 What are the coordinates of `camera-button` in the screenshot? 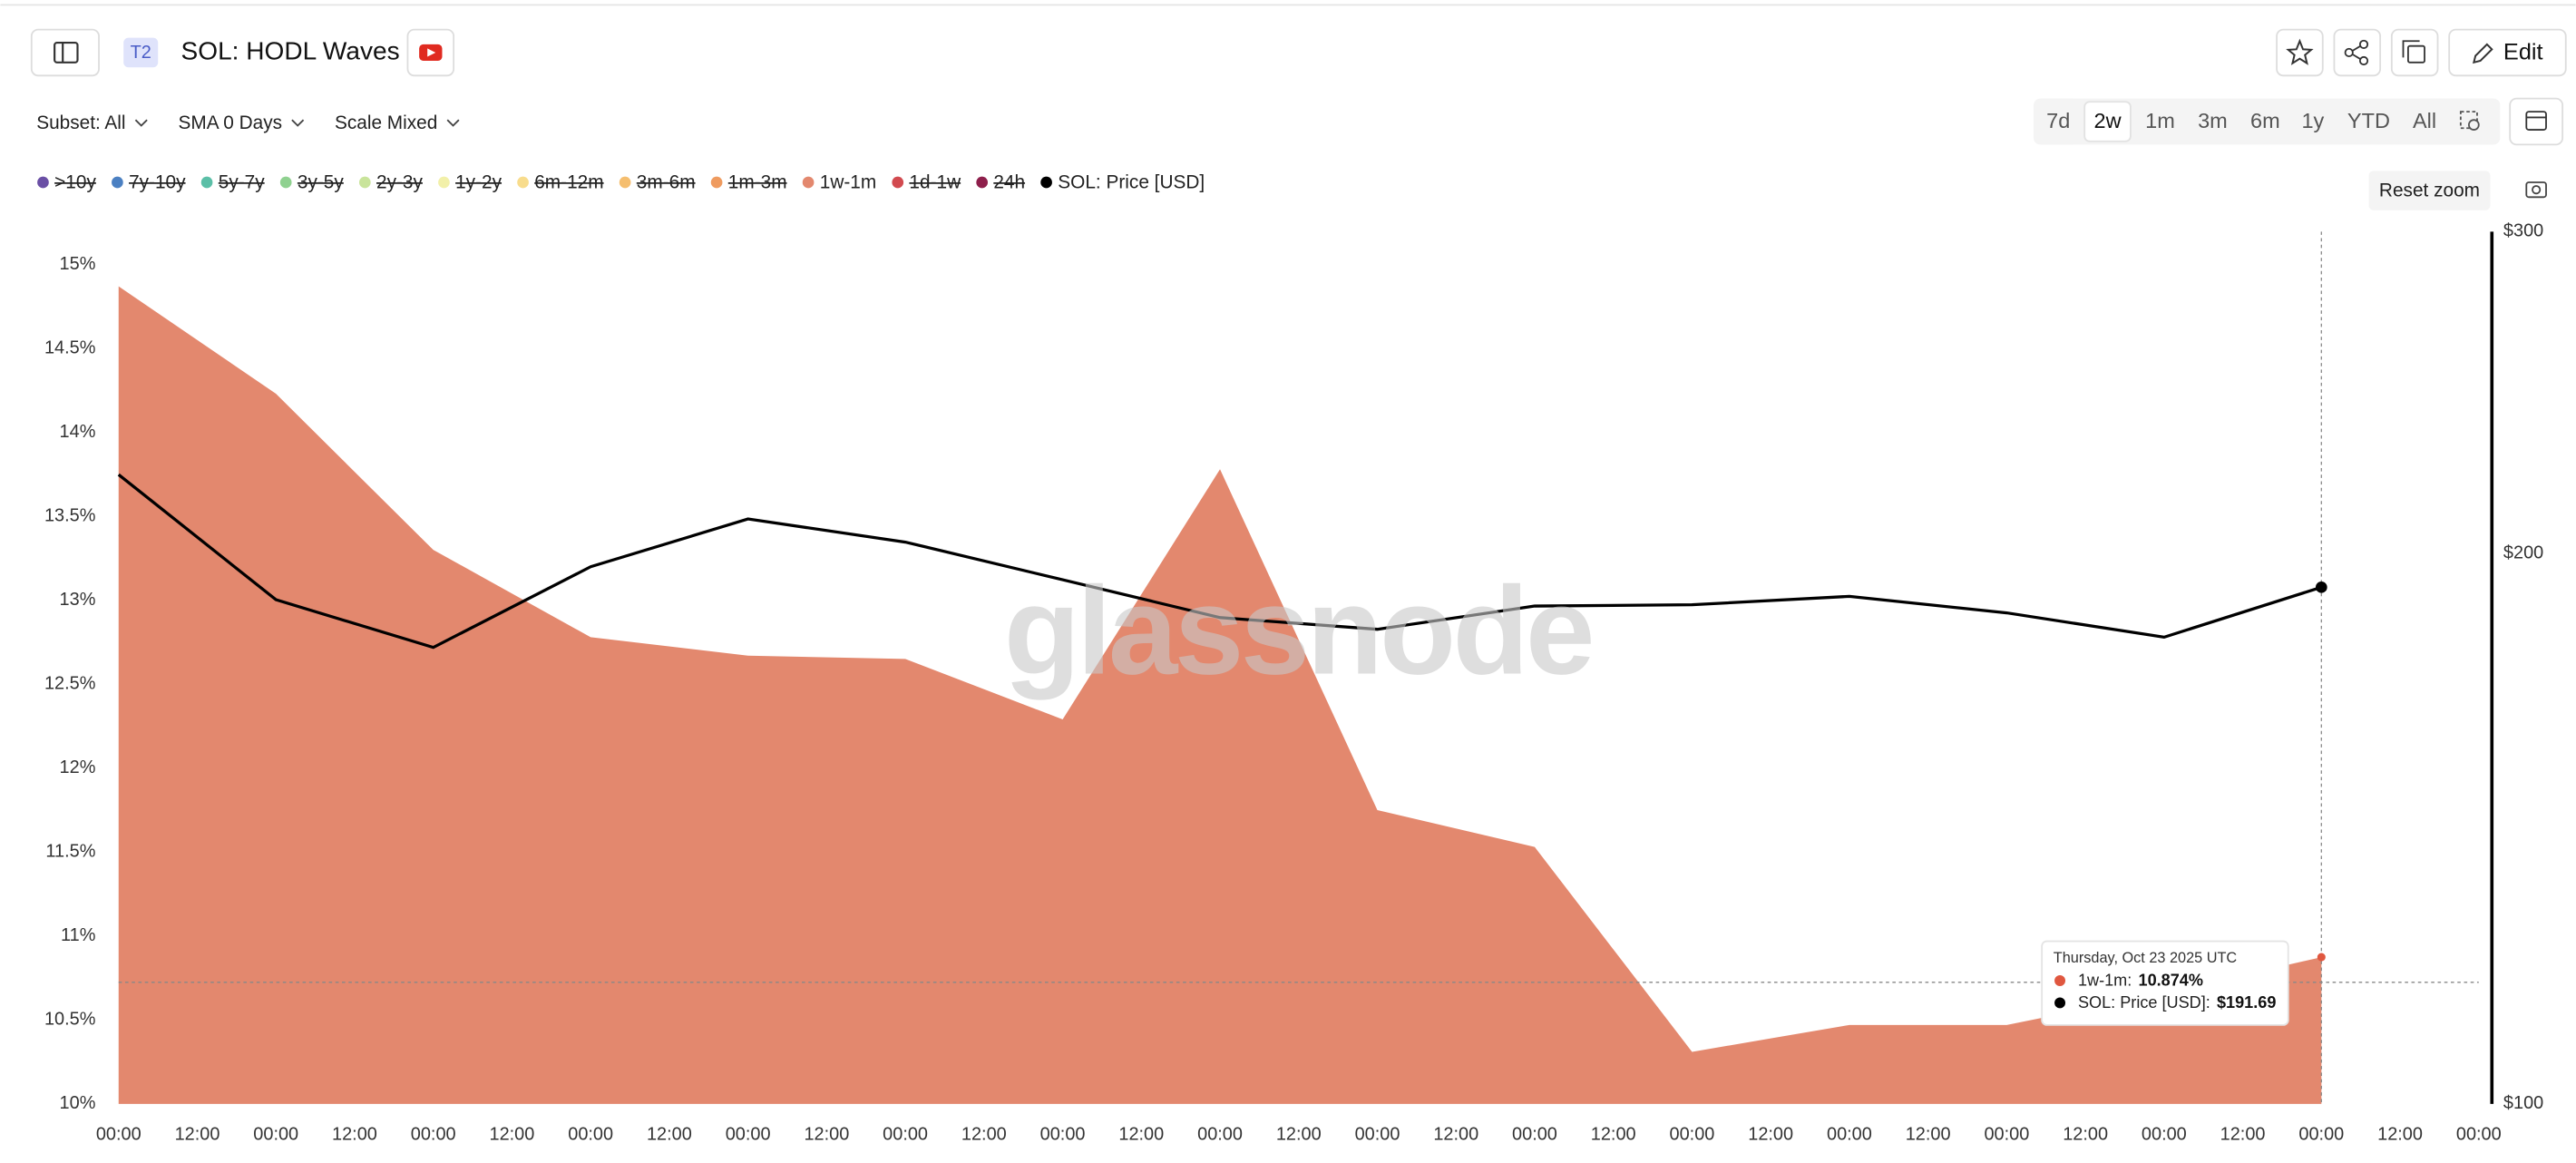 It's located at (2536, 190).